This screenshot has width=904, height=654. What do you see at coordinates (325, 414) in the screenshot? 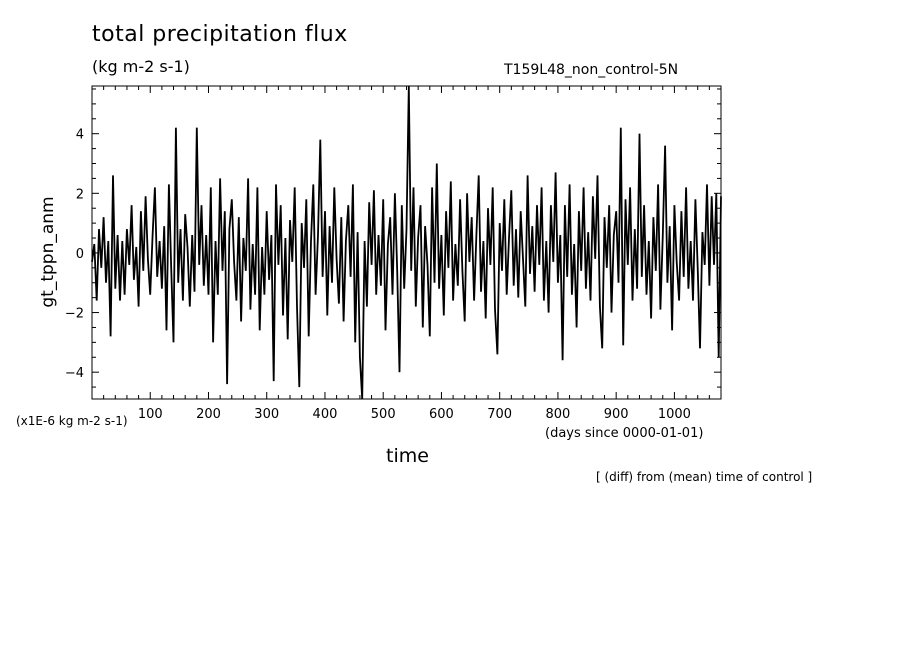
I see `x-tick-label: 400` at bounding box center [325, 414].